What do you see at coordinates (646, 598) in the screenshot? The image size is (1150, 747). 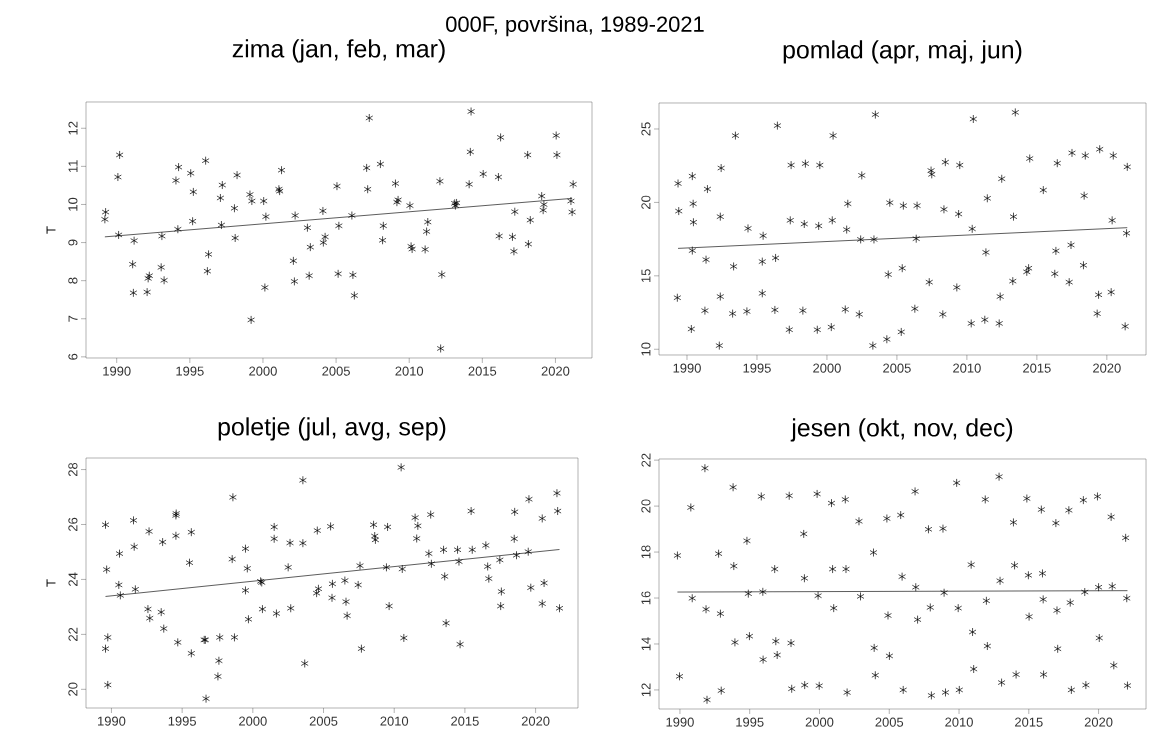 I see `y-tick-label: 16` at bounding box center [646, 598].